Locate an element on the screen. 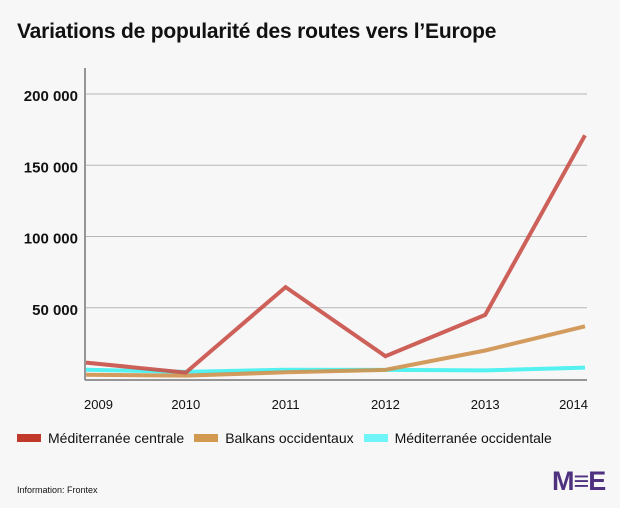 This screenshot has width=620, height=508. x-tick-label: 2013 is located at coordinates (485, 404).